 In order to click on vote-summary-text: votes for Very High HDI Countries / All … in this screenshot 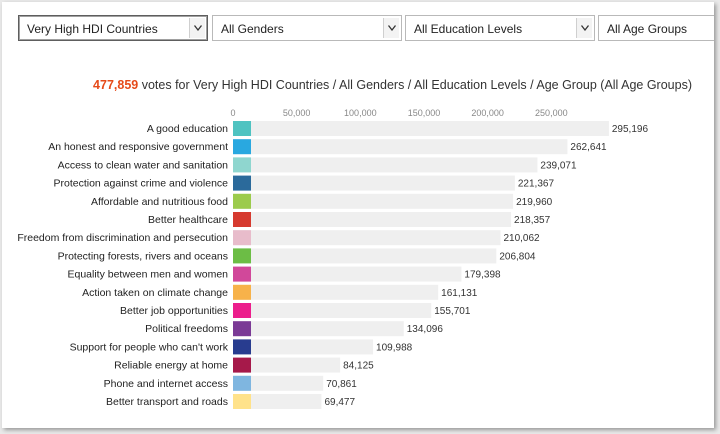, I will do `click(416, 85)`.